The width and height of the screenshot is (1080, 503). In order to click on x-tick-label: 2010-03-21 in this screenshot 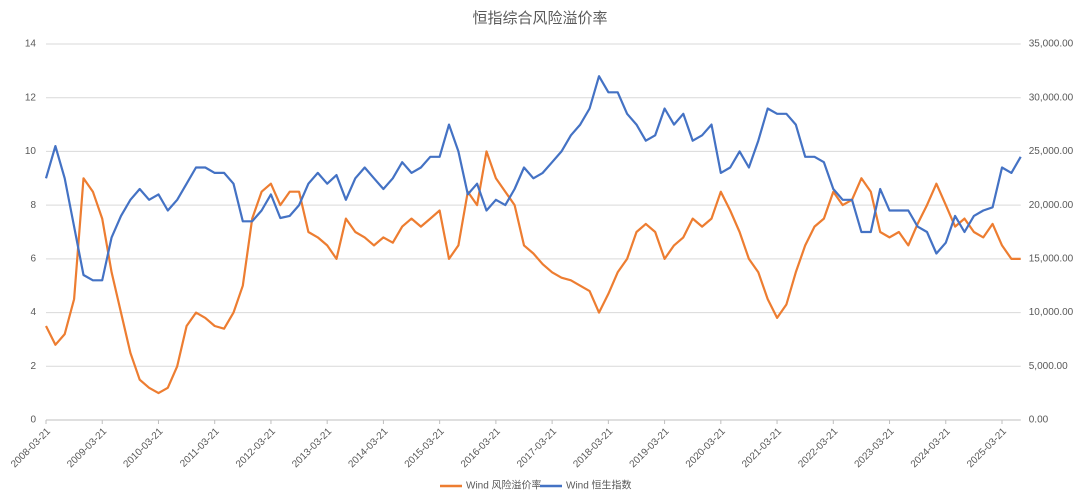, I will do `click(144, 448)`.